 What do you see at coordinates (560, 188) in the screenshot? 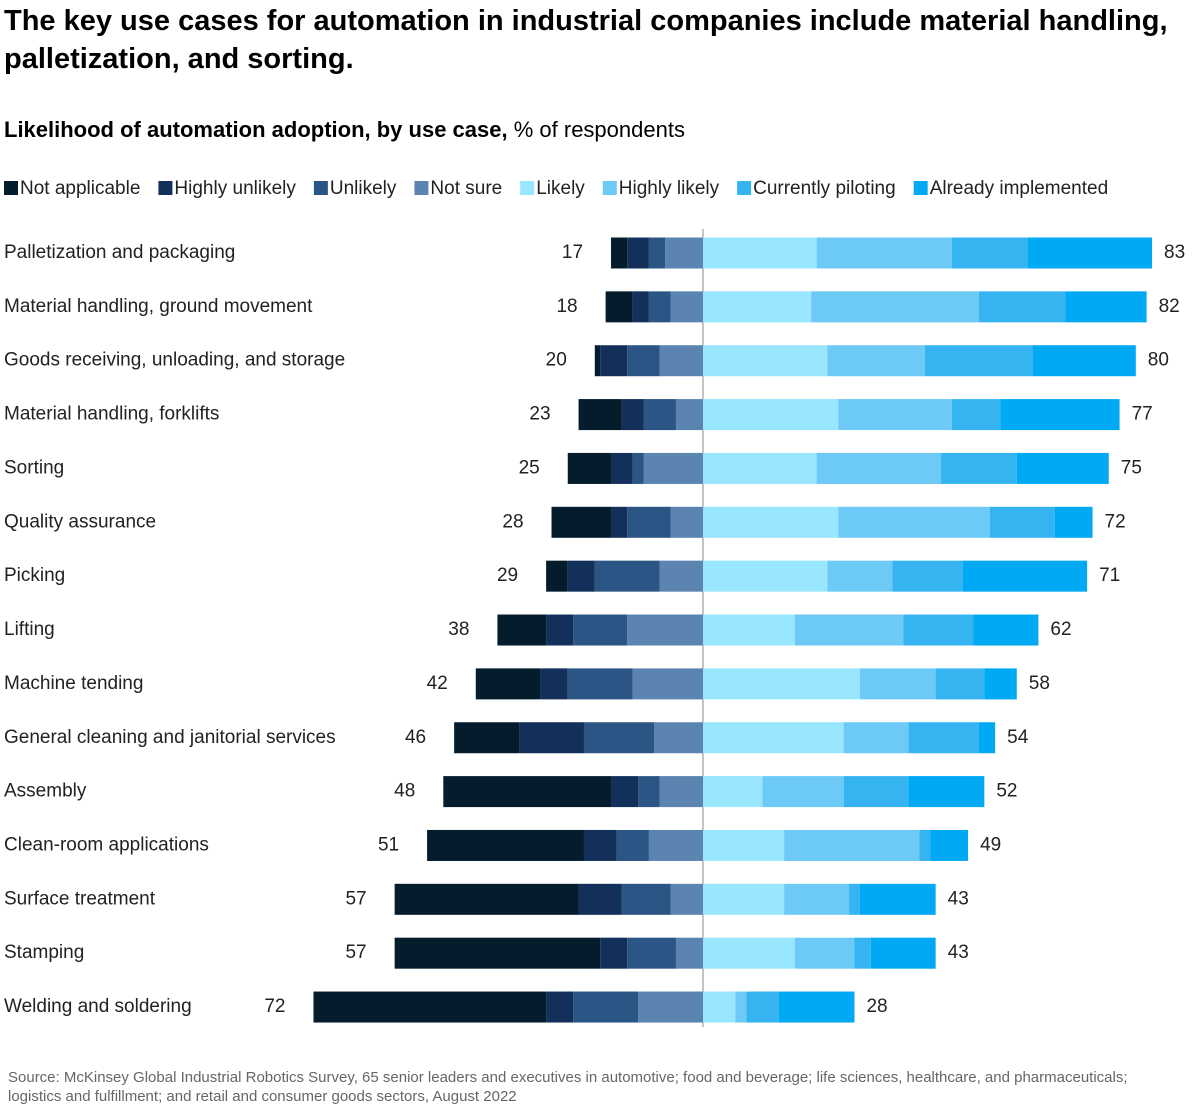
I see `legend-label: Likely` at bounding box center [560, 188].